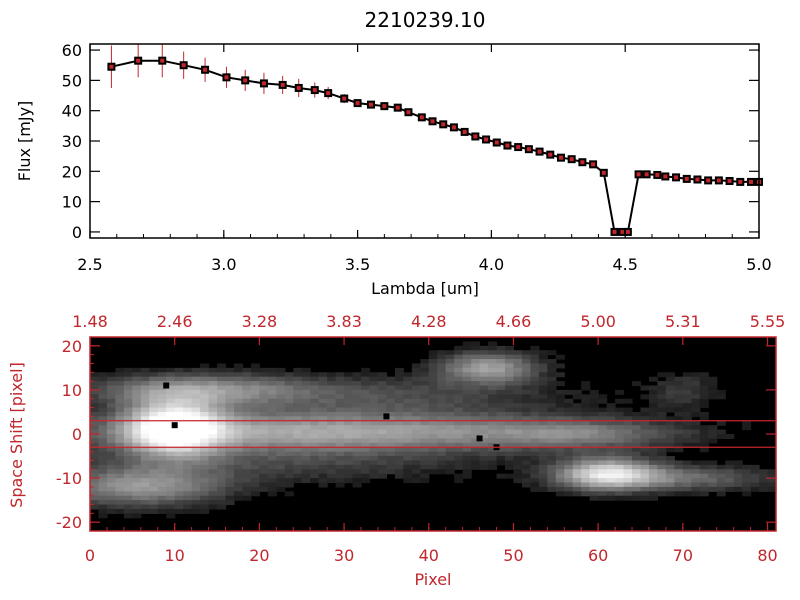 Image resolution: width=800 pixels, height=600 pixels. Describe the element at coordinates (223, 264) in the screenshot. I see `top-x-tick-label: 3.0` at that location.